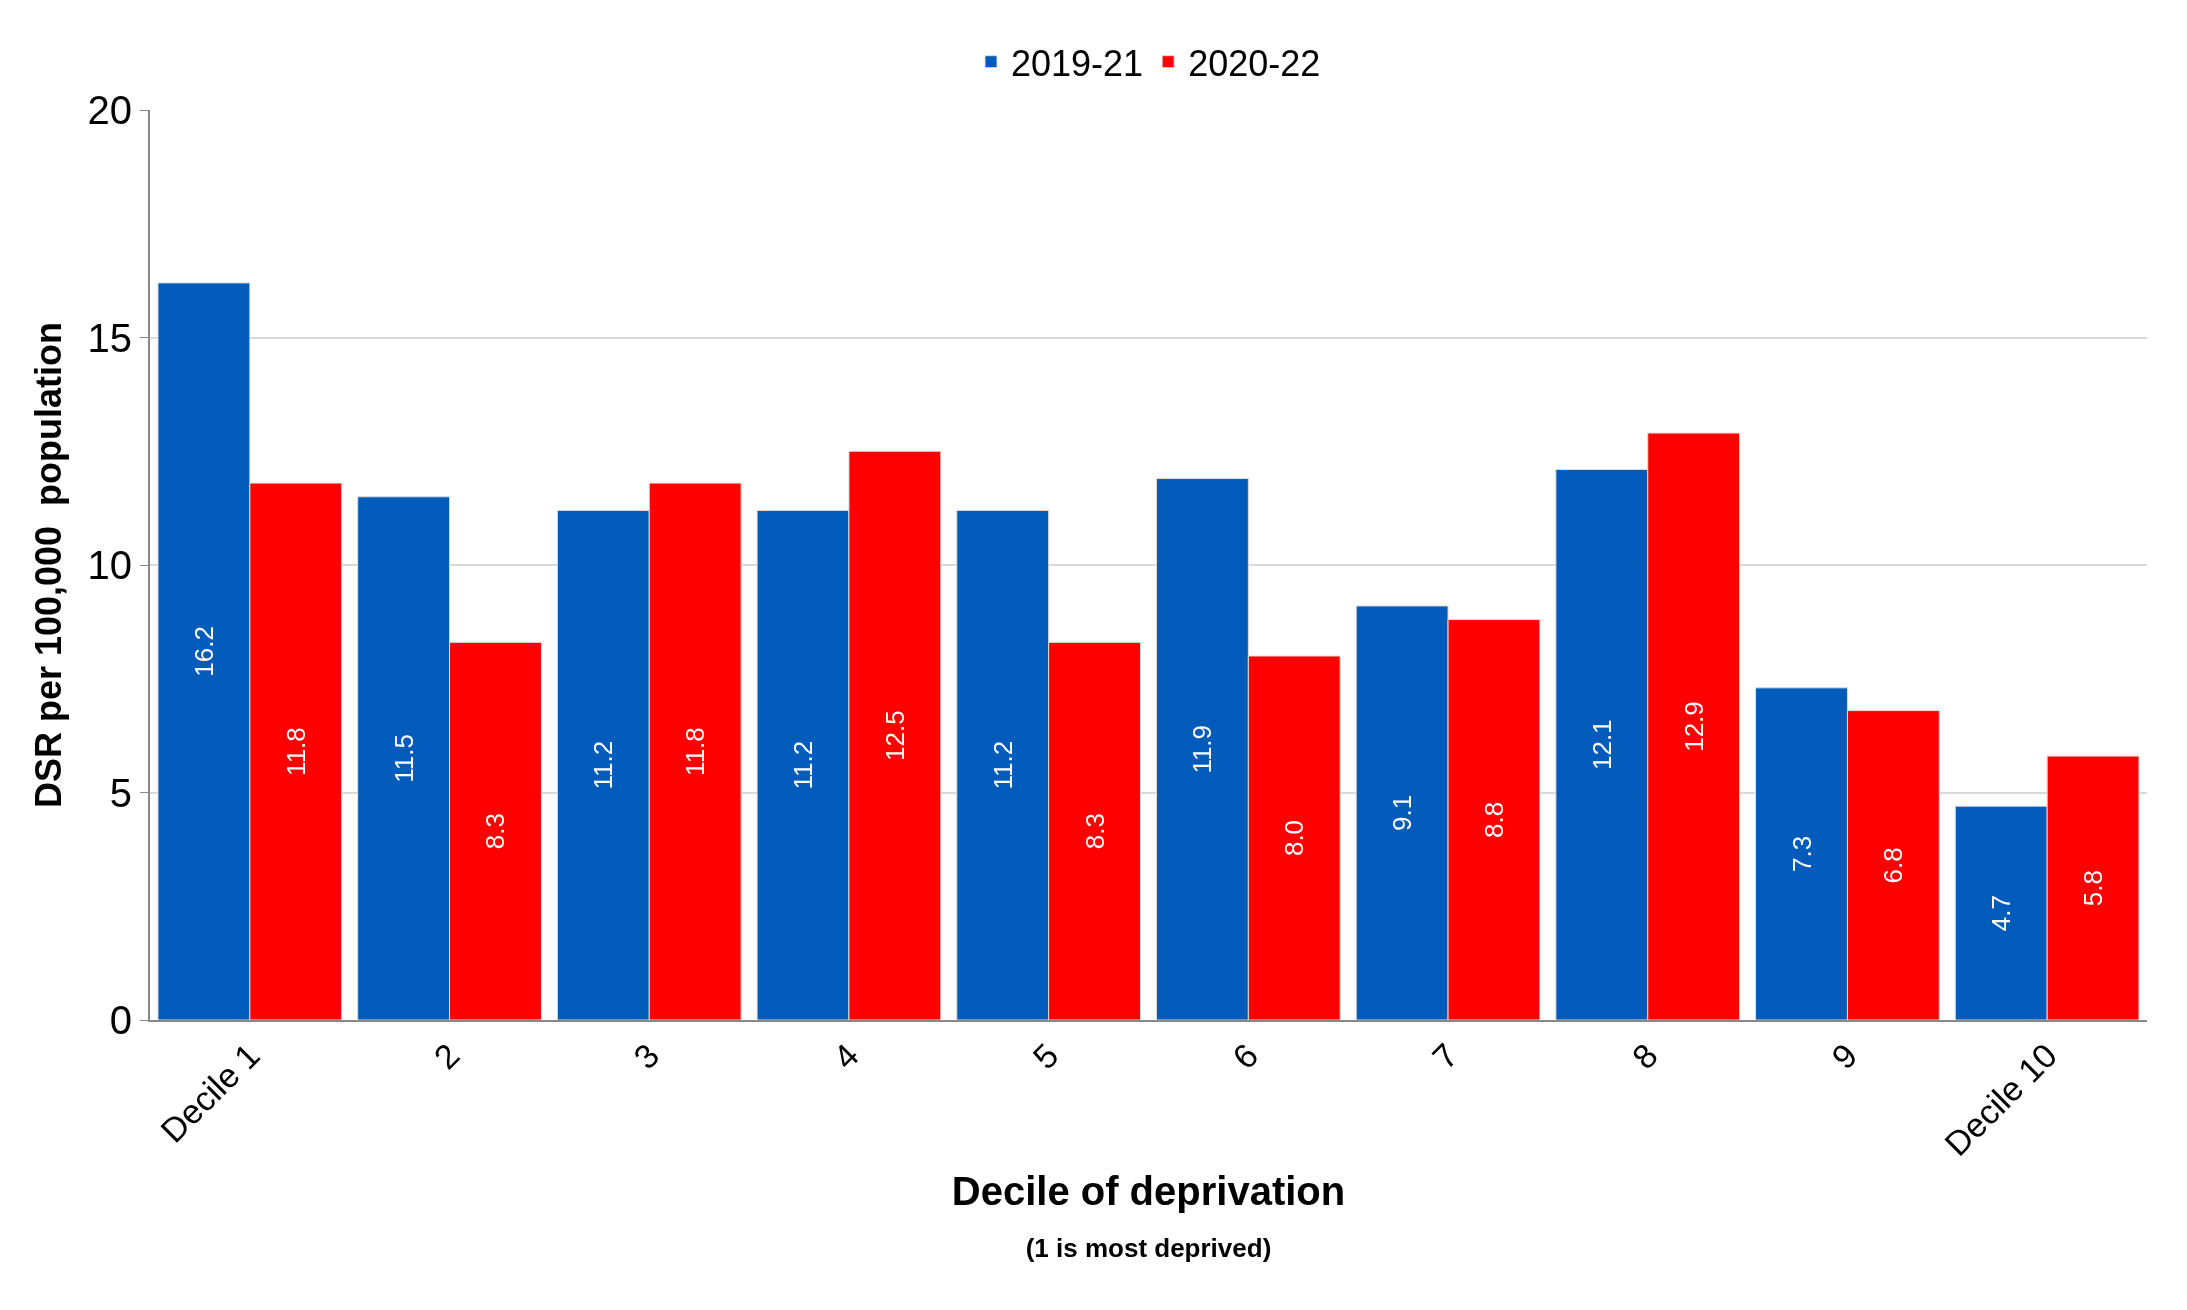 The image size is (2187, 1310). What do you see at coordinates (2001, 913) in the screenshot?
I see `data-label: 4.7` at bounding box center [2001, 913].